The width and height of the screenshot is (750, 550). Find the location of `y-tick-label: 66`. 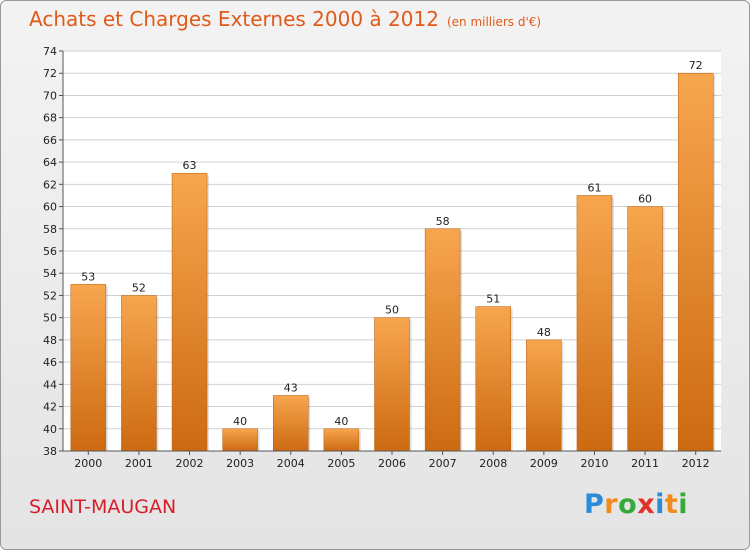

y-tick-label: 66 is located at coordinates (50, 140).